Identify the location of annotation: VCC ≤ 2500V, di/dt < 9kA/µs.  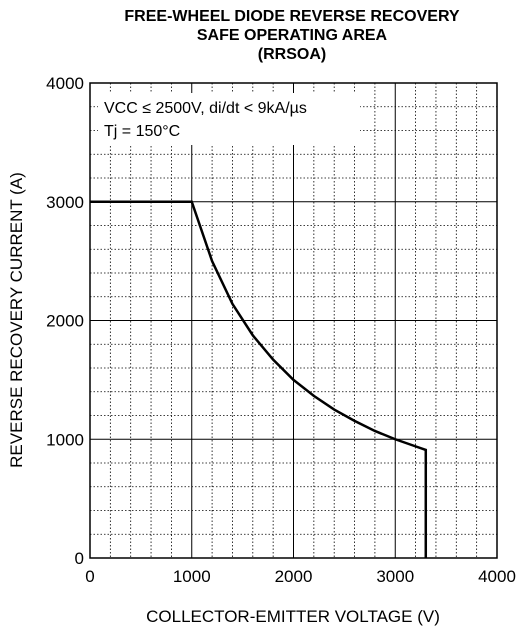
(205, 108).